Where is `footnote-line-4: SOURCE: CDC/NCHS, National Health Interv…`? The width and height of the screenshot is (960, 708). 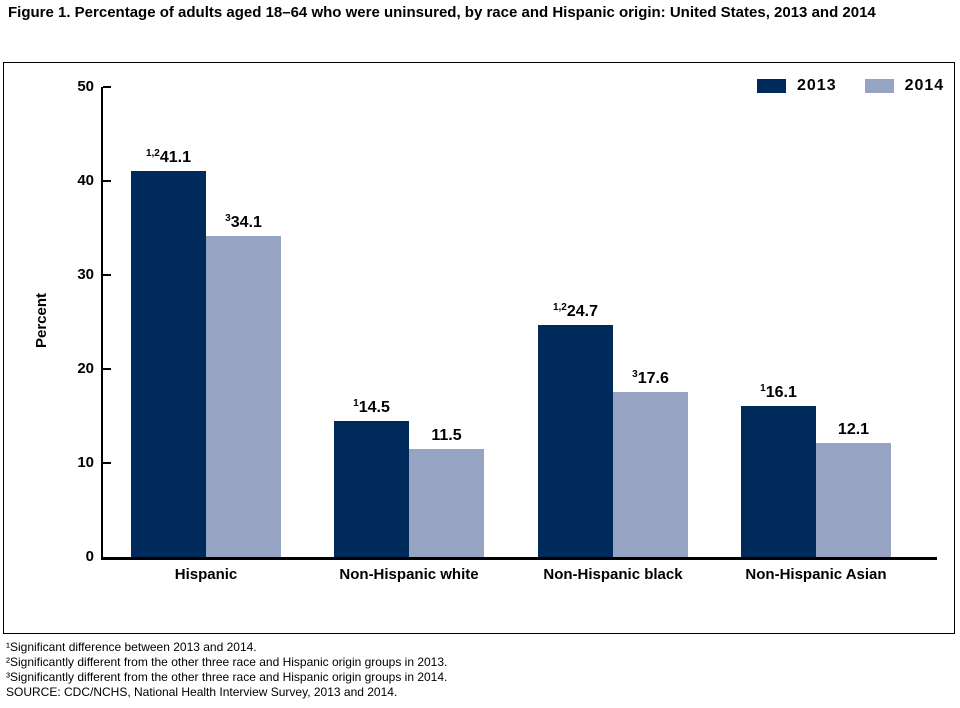 footnote-line-4: SOURCE: CDC/NCHS, National Health Interv… is located at coordinates (202, 692).